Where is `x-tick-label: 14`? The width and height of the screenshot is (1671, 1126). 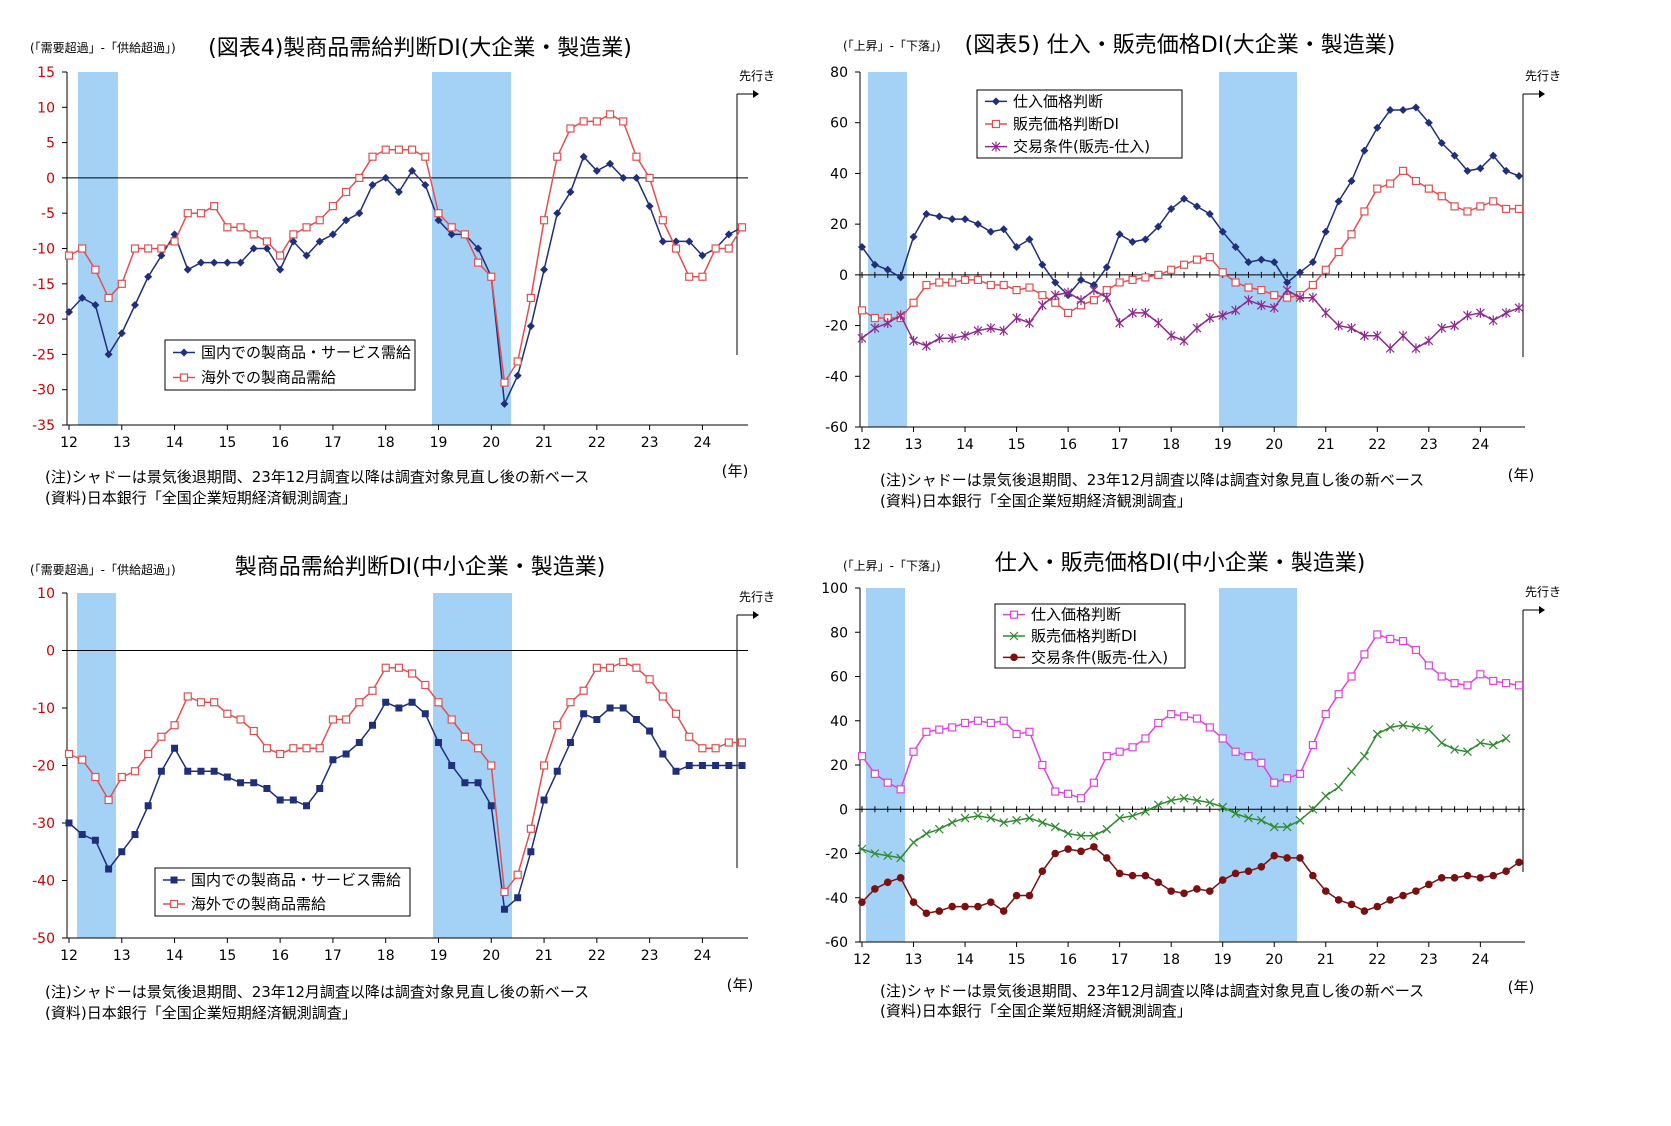 x-tick-label: 14 is located at coordinates (965, 960).